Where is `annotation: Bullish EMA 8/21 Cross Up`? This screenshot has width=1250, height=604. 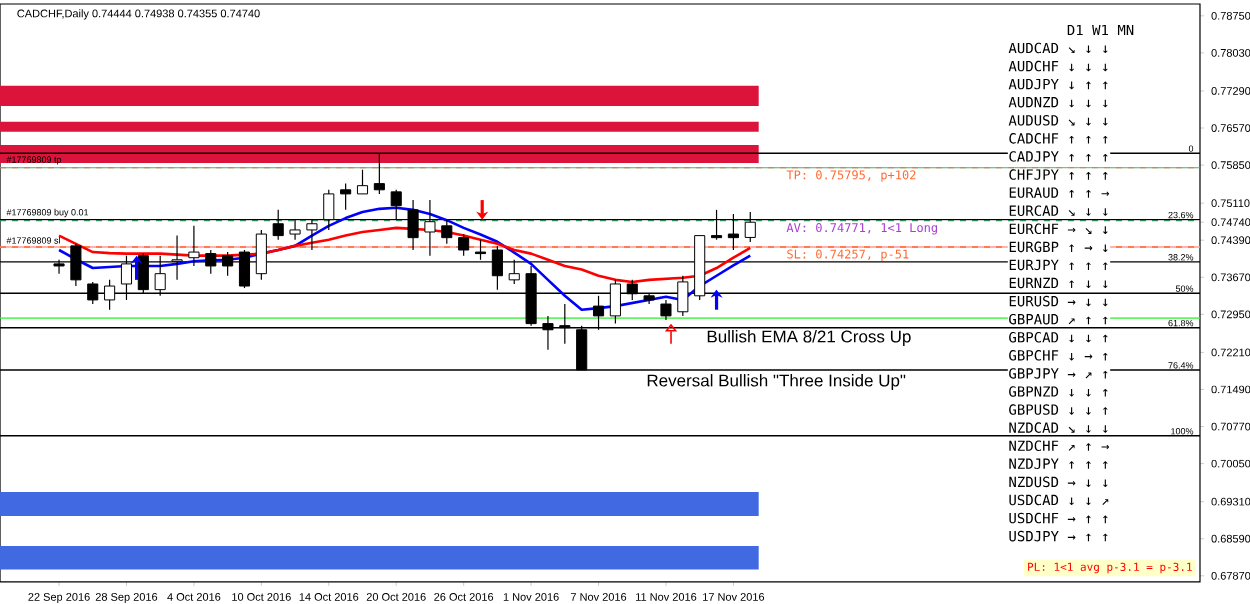 annotation: Bullish EMA 8/21 Cross Up is located at coordinates (809, 338).